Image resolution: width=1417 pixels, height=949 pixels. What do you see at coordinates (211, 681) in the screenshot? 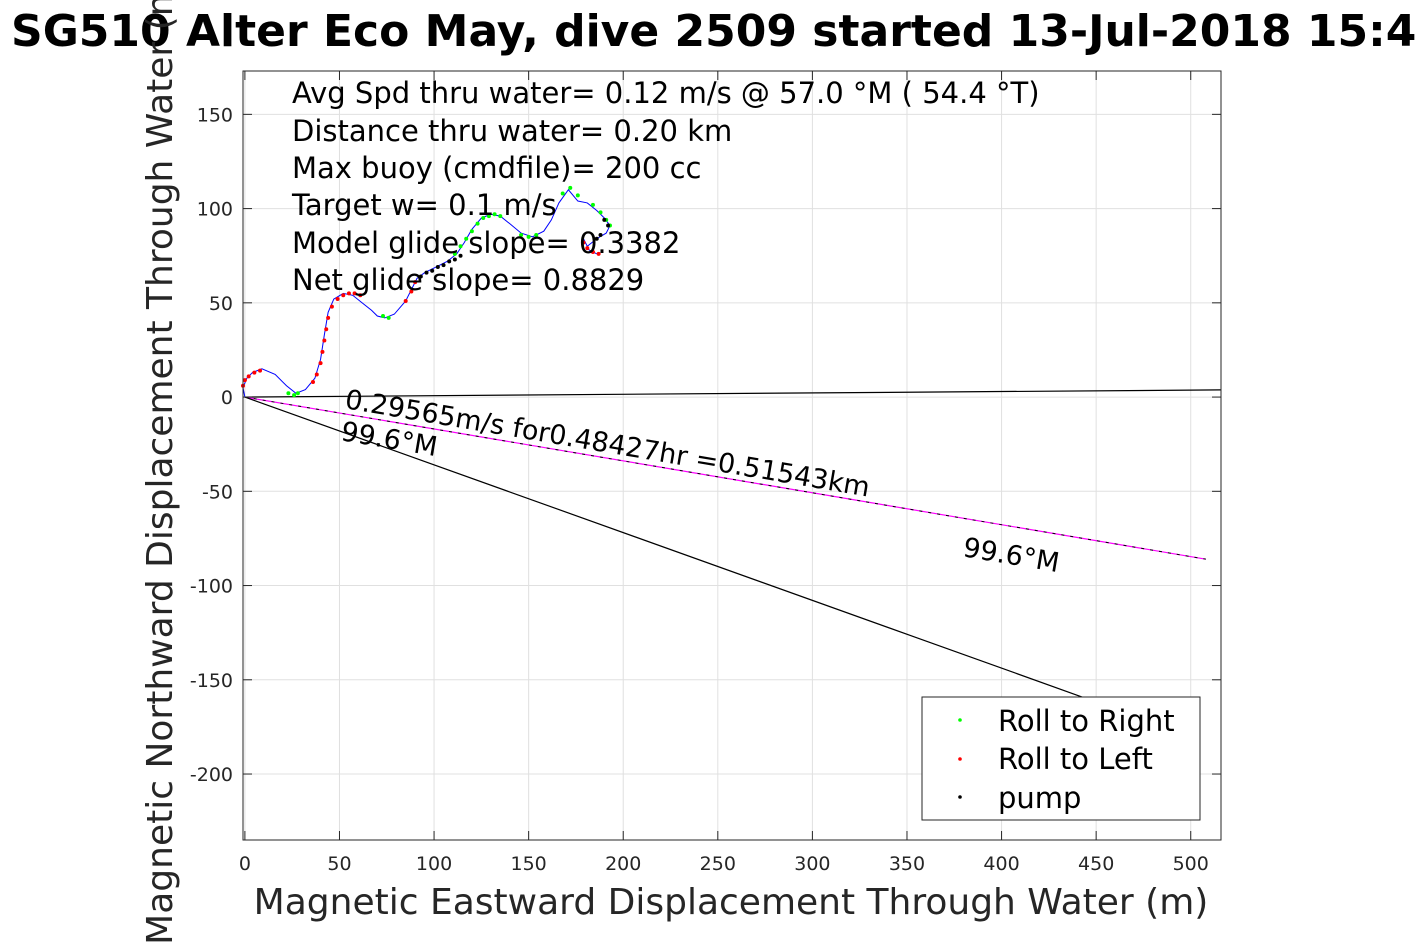
I see `y-tick-label: -150` at bounding box center [211, 681].